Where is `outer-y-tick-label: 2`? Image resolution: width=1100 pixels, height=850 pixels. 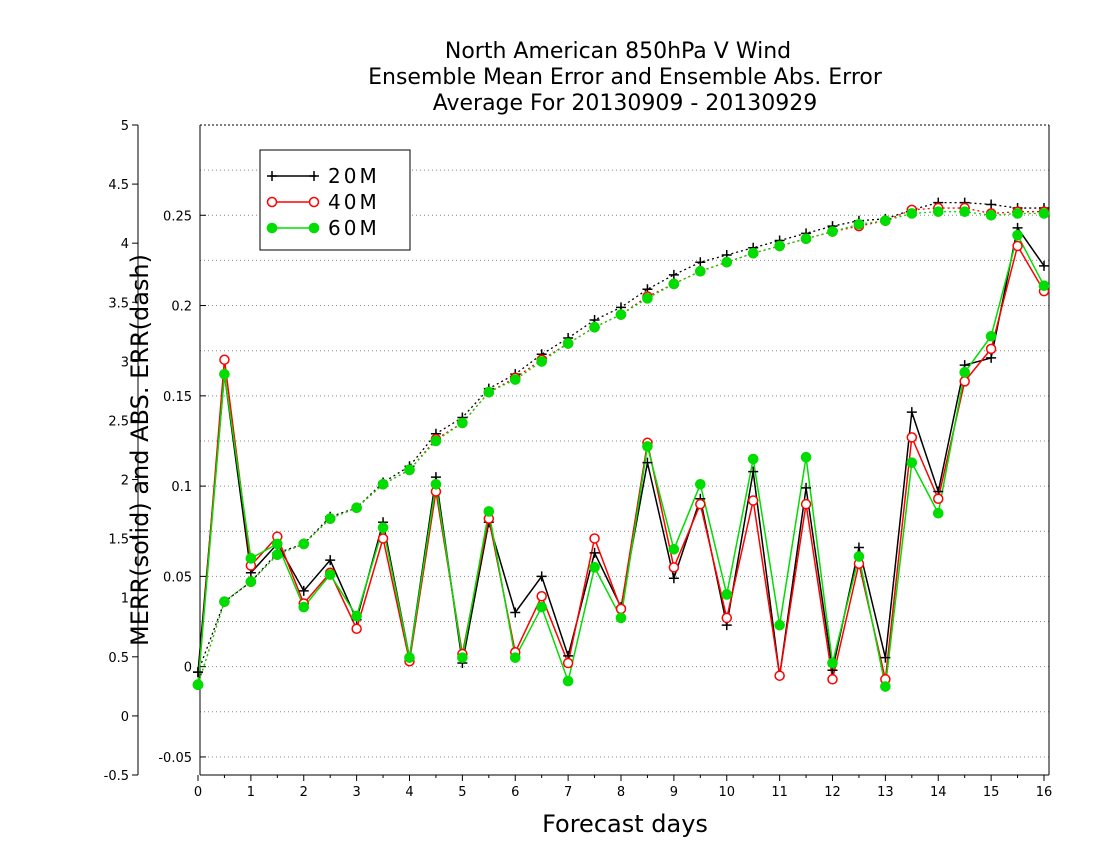 outer-y-tick-label: 2 is located at coordinates (125, 481).